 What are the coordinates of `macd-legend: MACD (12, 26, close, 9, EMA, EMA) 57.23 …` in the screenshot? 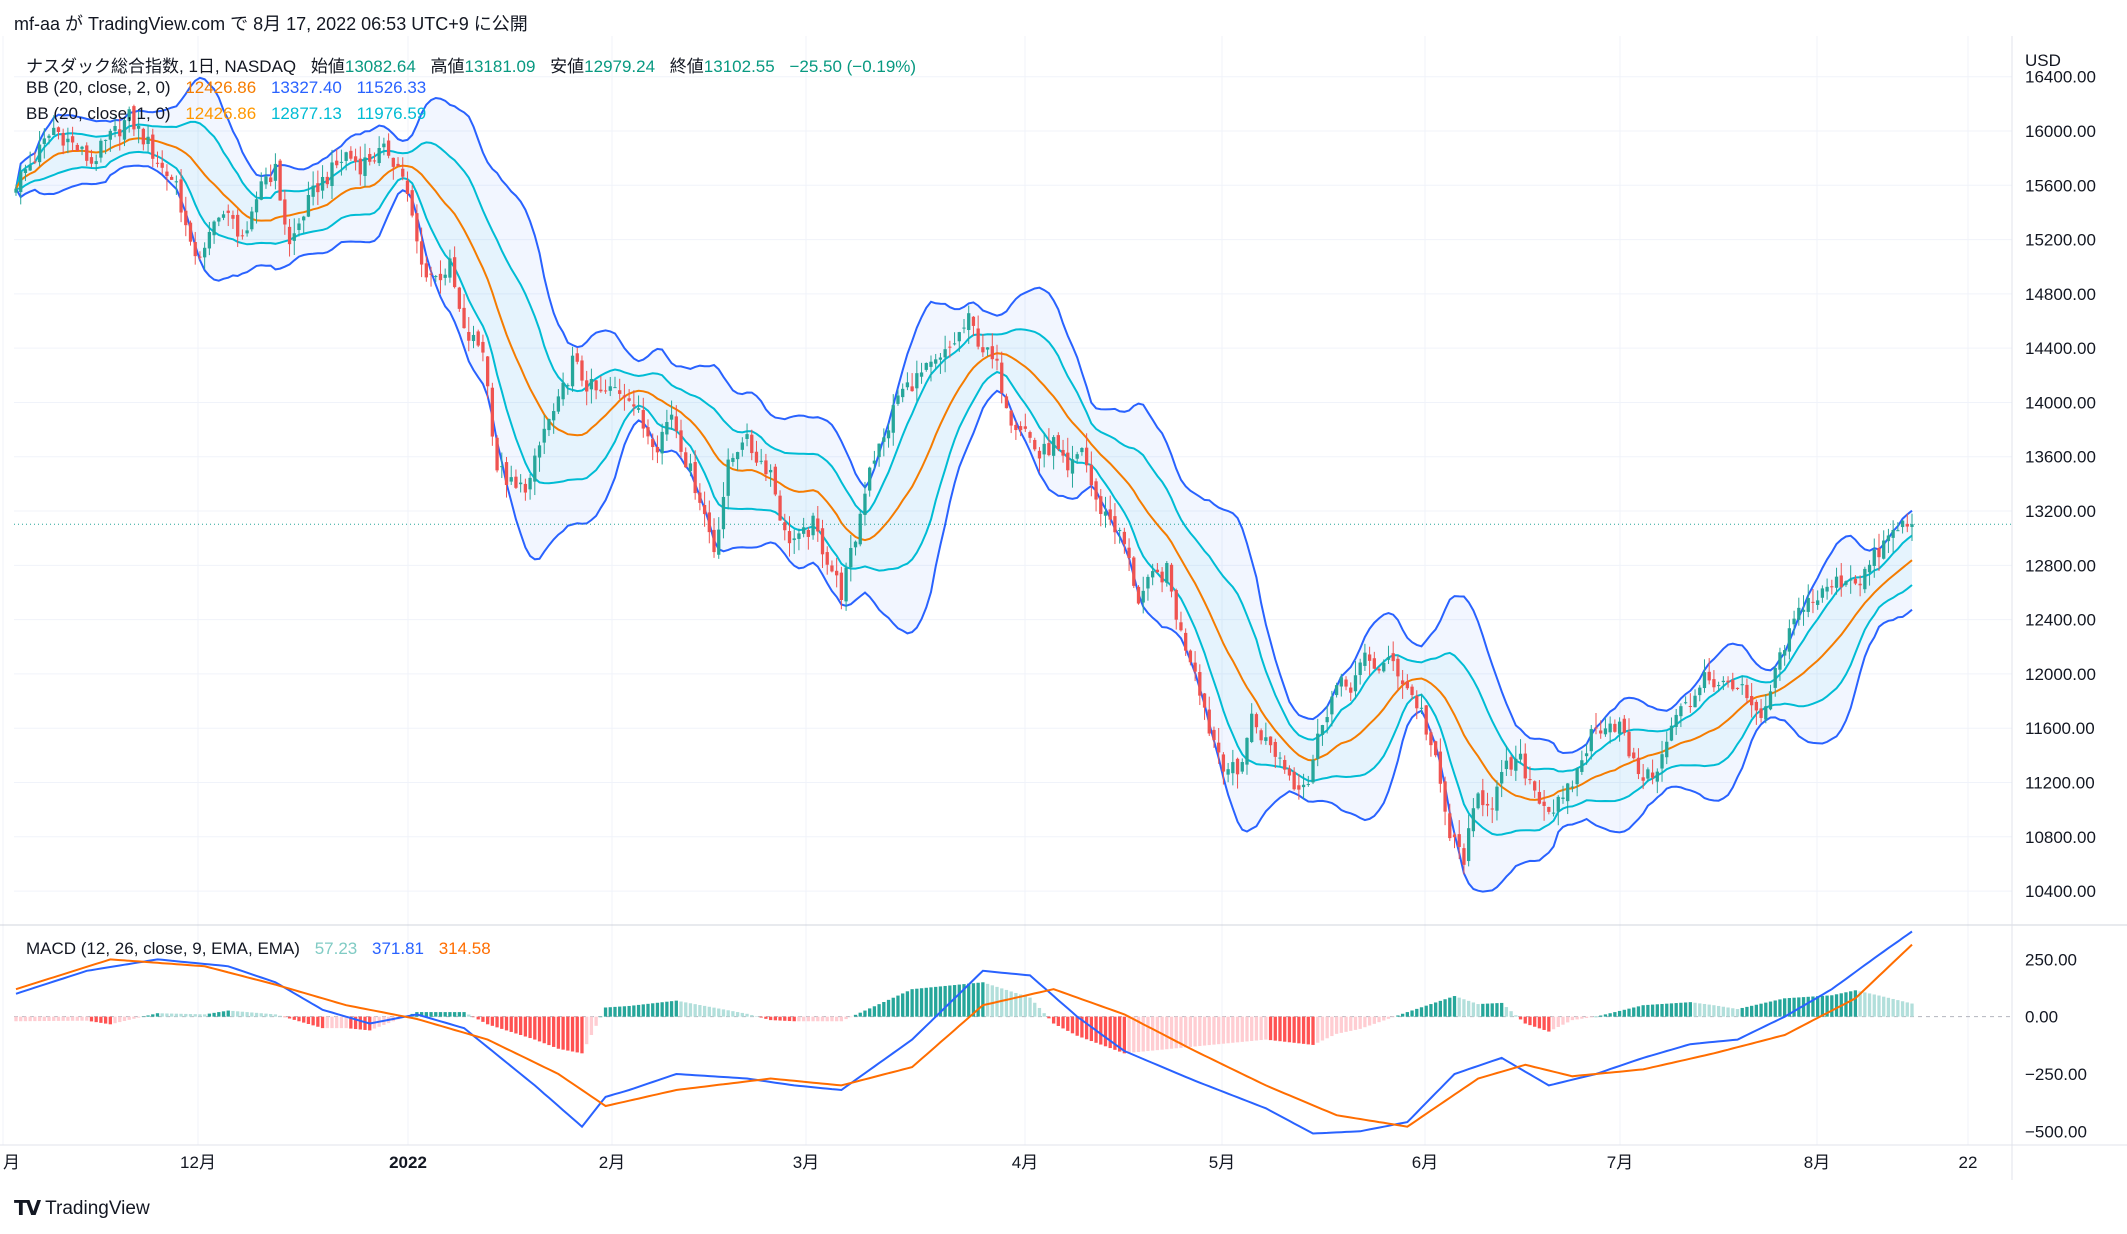 It's located at (263, 949).